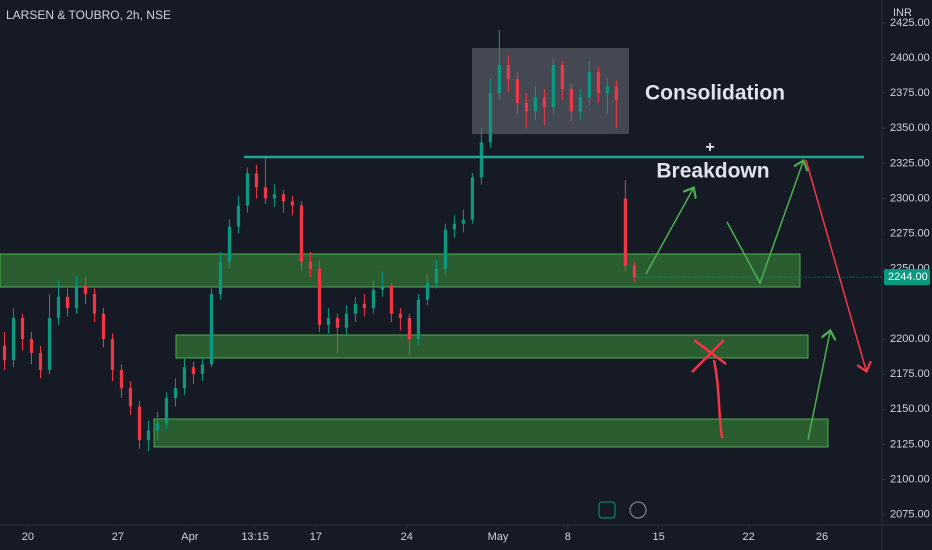  What do you see at coordinates (28, 537) in the screenshot?
I see `x-tick-label: 20` at bounding box center [28, 537].